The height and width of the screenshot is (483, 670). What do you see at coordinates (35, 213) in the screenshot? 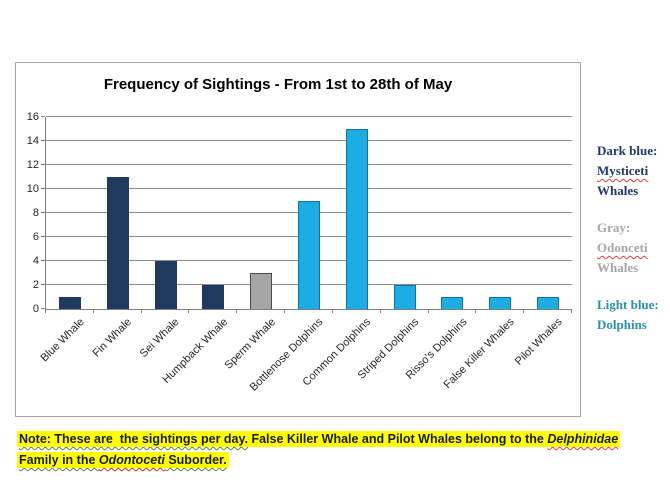
I see `y-axis-tick-label: 8` at bounding box center [35, 213].